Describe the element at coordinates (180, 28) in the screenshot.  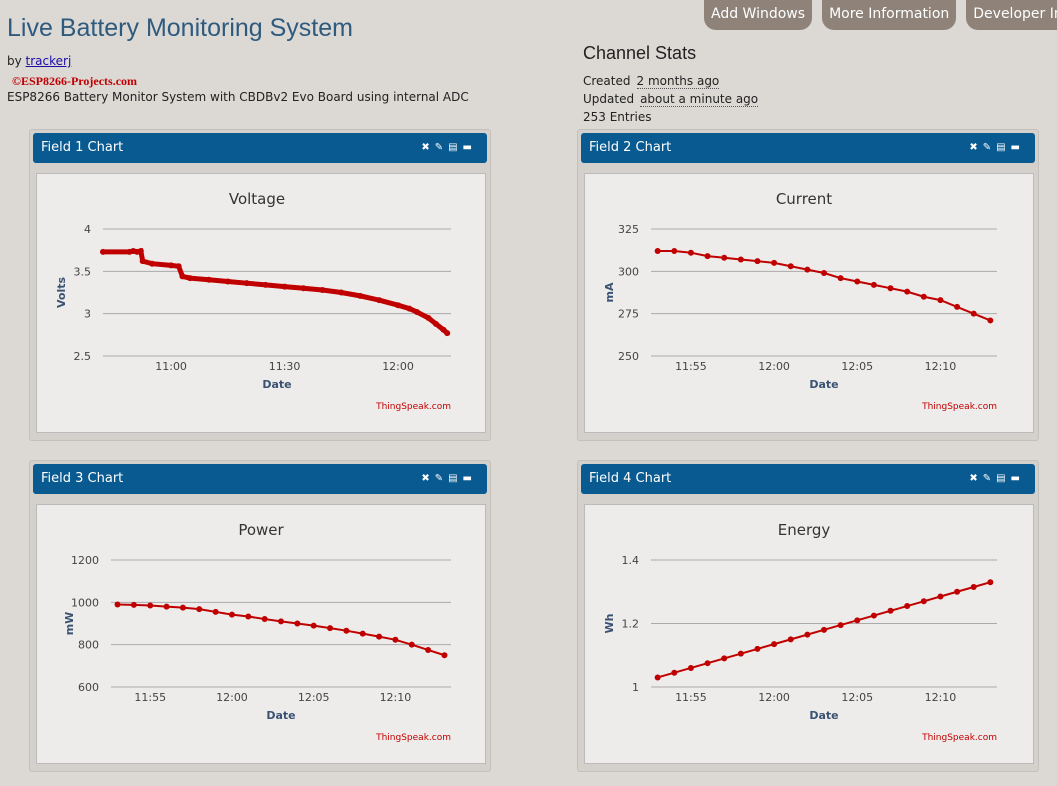
I see `page-title: Live Battery Monitoring System` at that location.